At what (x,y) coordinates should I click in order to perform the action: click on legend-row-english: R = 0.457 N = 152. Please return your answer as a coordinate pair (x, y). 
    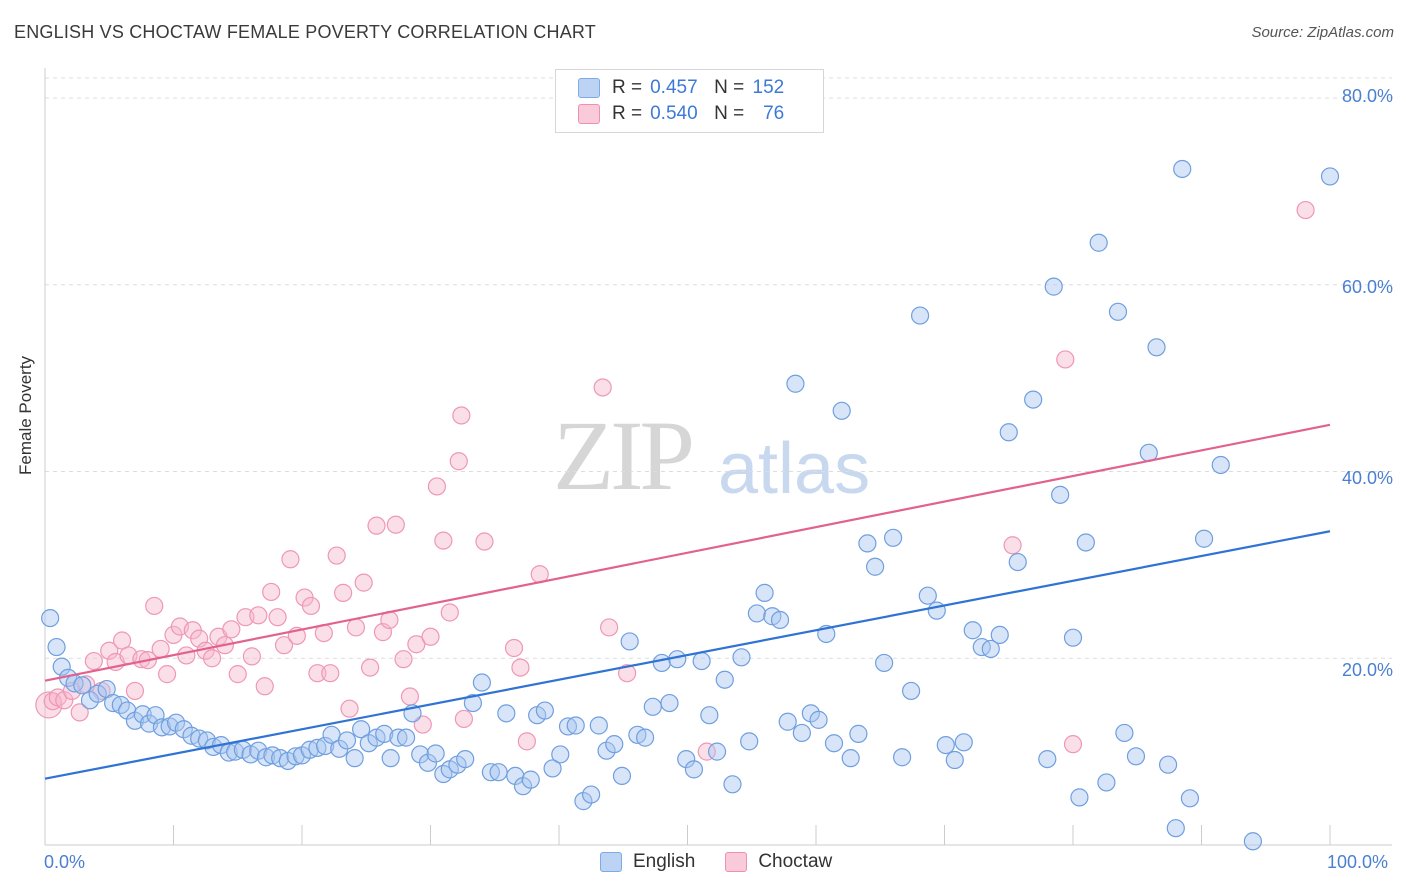
    Looking at the image, I should click on (681, 88).